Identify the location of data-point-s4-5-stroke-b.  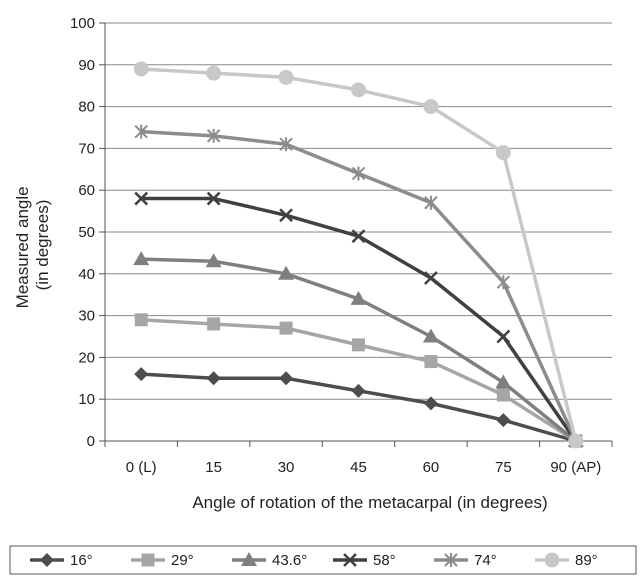
(503, 336).